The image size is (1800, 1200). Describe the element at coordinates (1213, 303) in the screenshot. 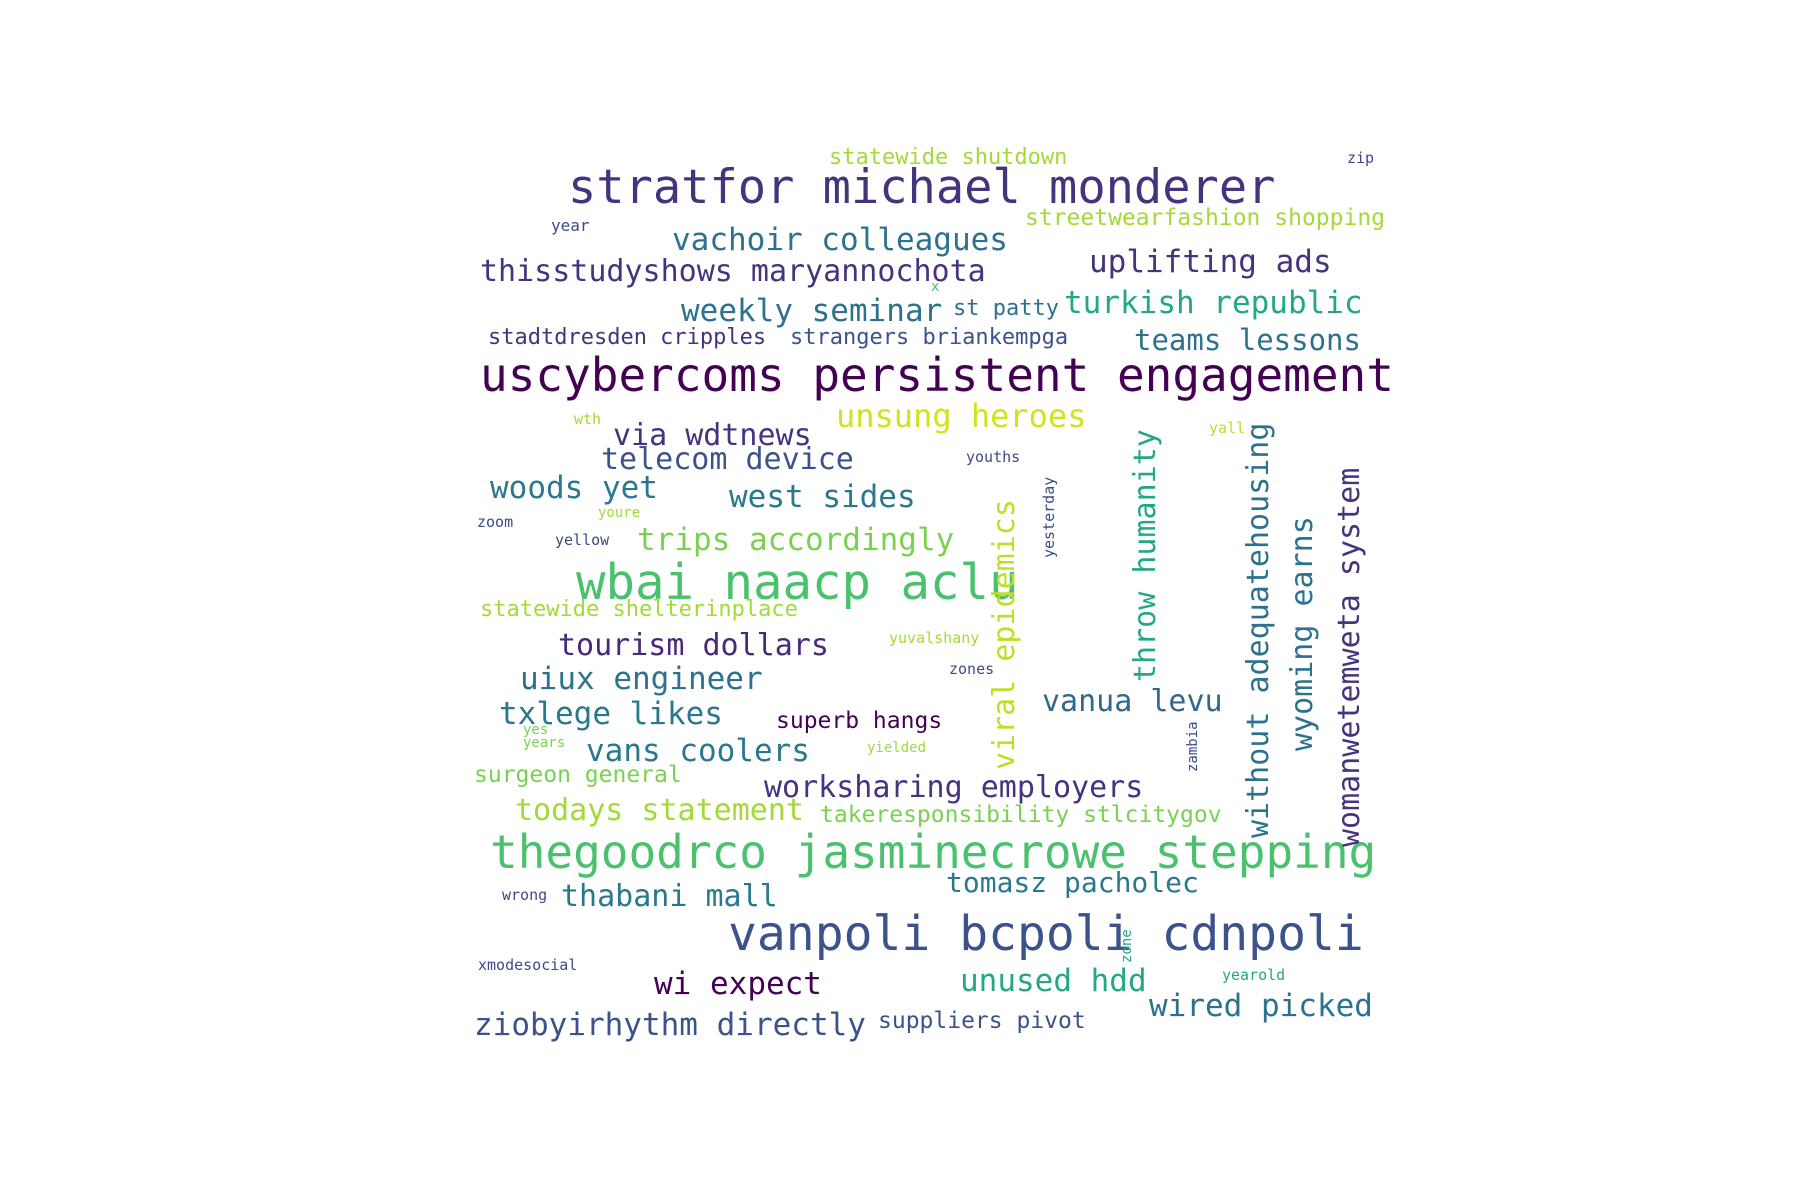

I see `word-turkish-republic: turkish republic` at that location.